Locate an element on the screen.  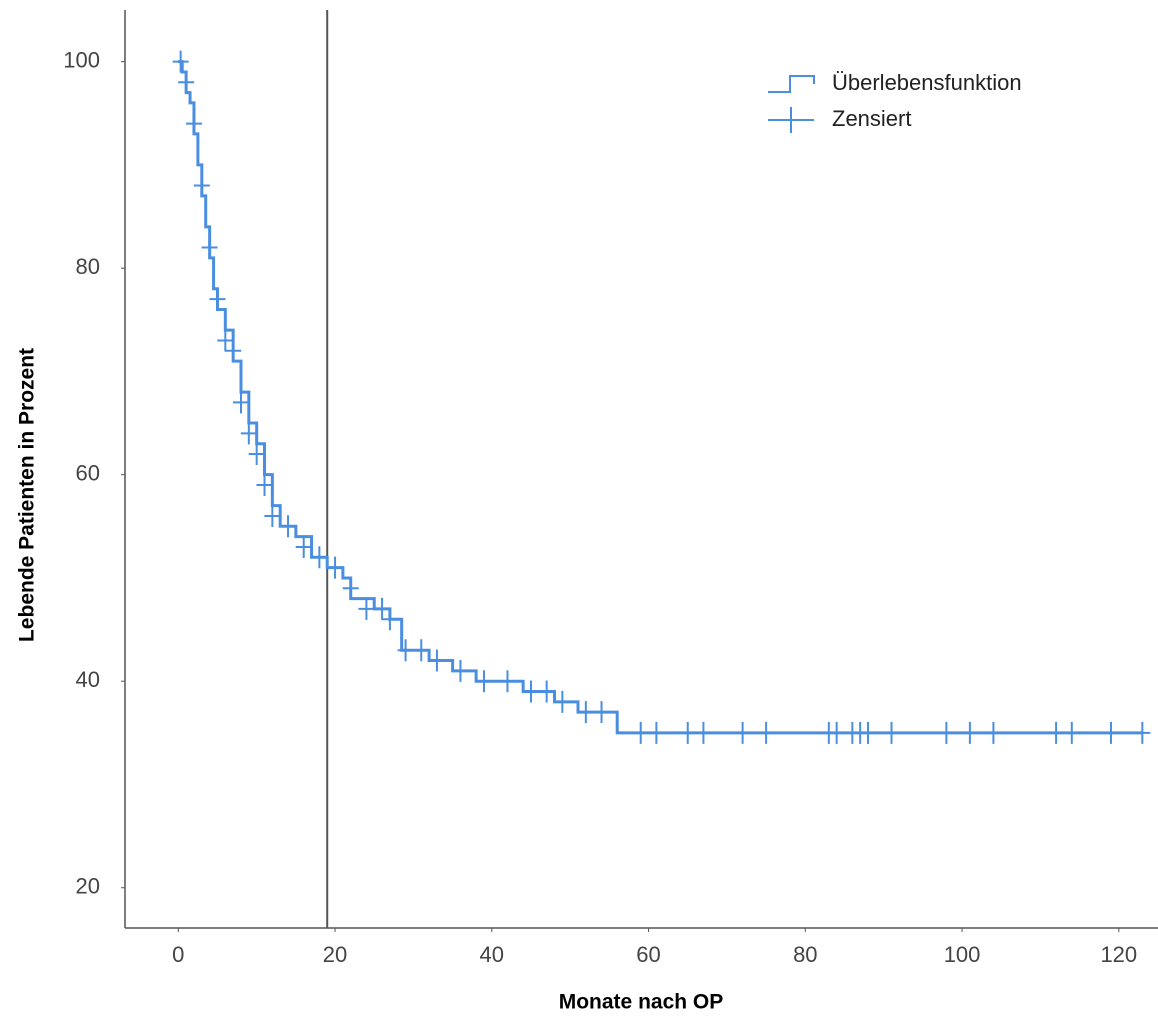
x-axis-title: Monate nach OP is located at coordinates (641, 1002).